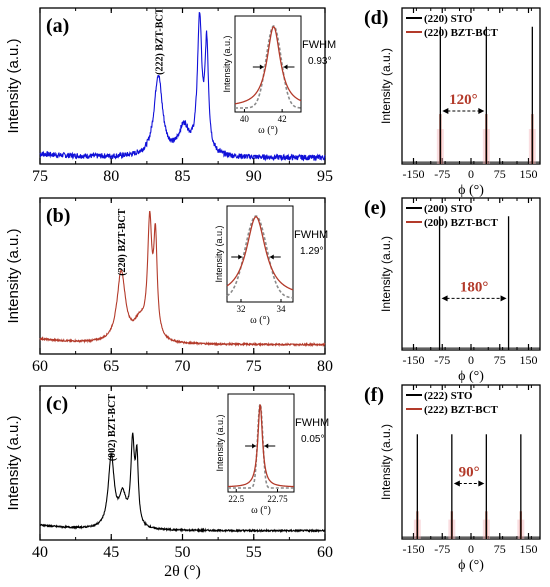 The image size is (550, 587). What do you see at coordinates (282, 119) in the screenshot?
I see `inset-x-tick-label: 42` at bounding box center [282, 119].